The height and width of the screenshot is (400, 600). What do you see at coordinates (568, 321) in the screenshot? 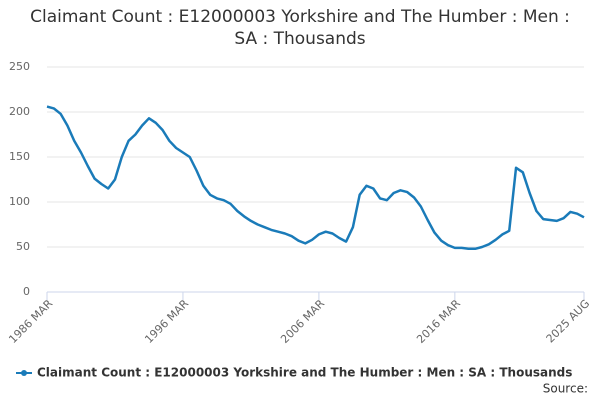
I see `x-tick-label: 2025 AUG` at bounding box center [568, 321].